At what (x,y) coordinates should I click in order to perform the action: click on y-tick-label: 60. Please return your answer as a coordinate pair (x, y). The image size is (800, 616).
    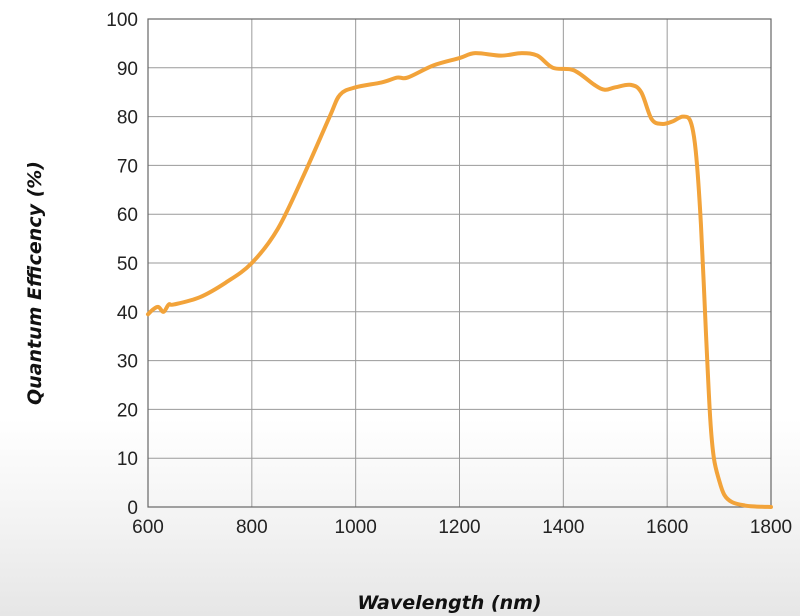
    Looking at the image, I should click on (127, 215).